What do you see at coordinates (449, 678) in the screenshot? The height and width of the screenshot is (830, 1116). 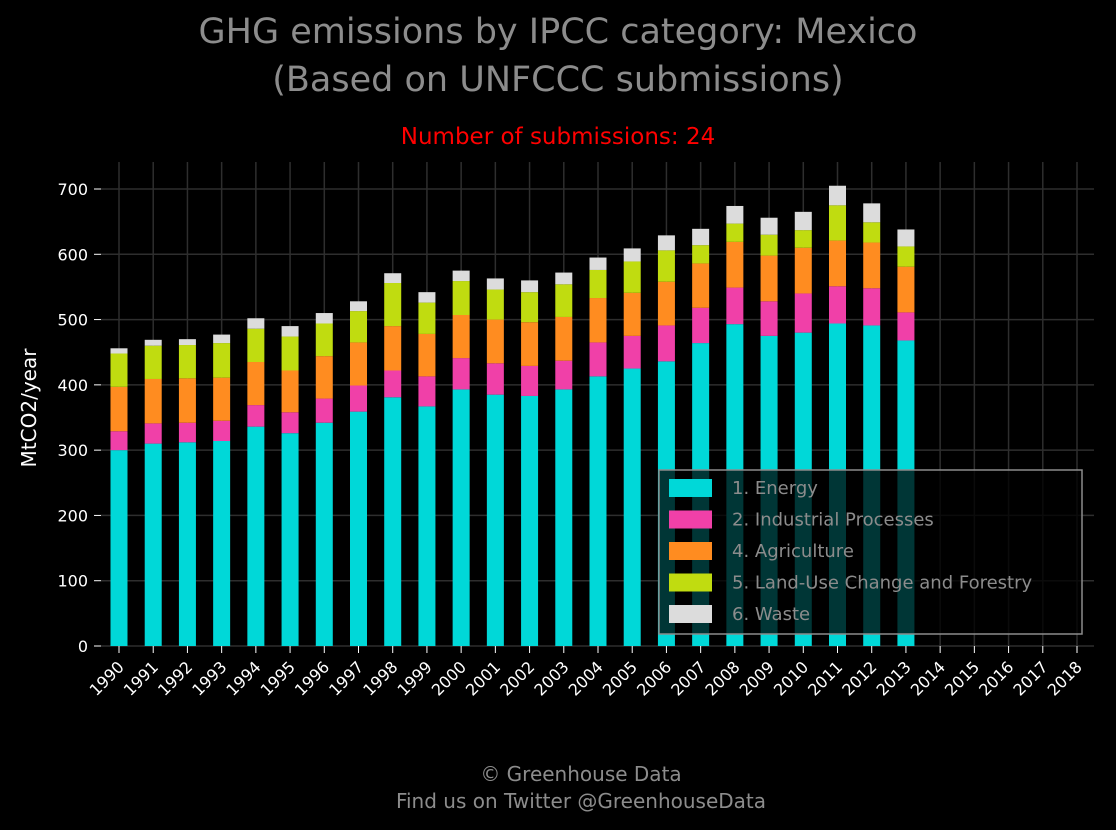 I see `x-tick-label: 2000` at bounding box center [449, 678].